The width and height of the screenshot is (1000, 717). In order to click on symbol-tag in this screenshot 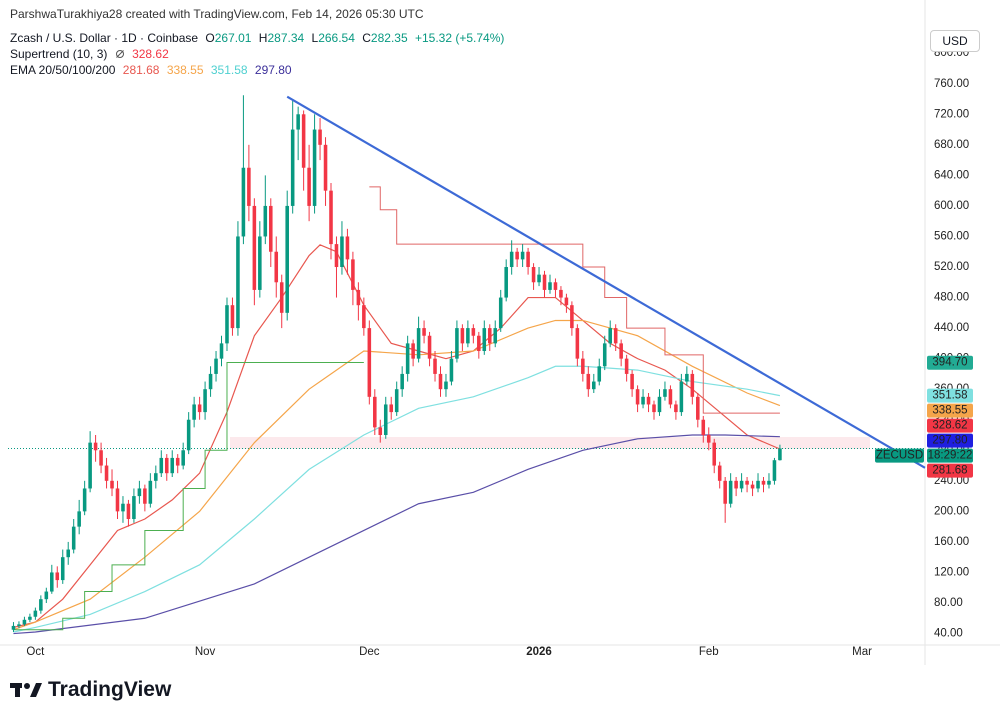, I will do `click(899, 455)`.